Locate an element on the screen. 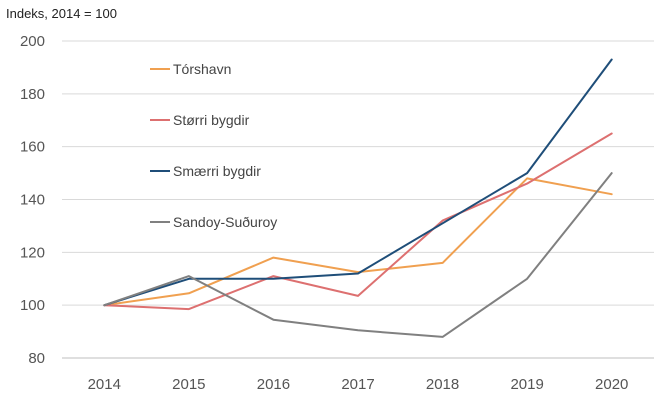 This screenshot has height=402, width=667. x-tick-label: 2015 is located at coordinates (188, 384).